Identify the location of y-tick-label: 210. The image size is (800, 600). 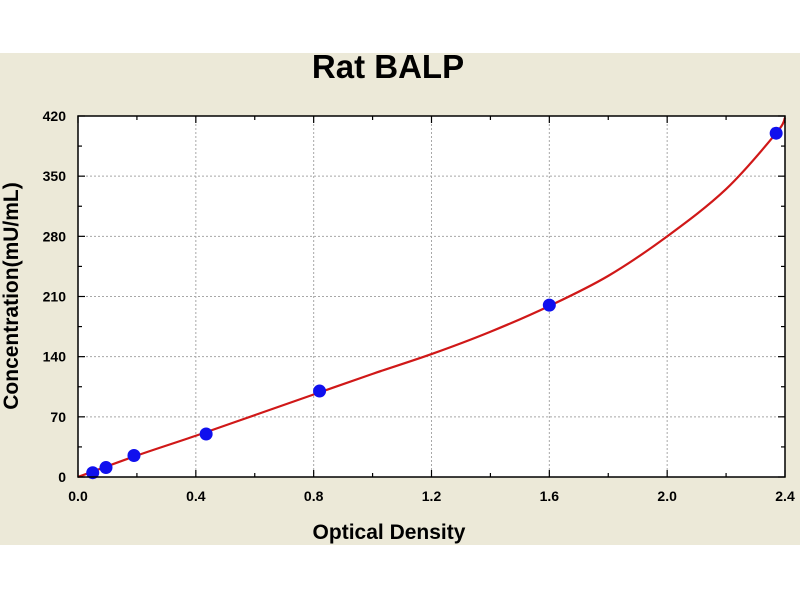
(55, 297).